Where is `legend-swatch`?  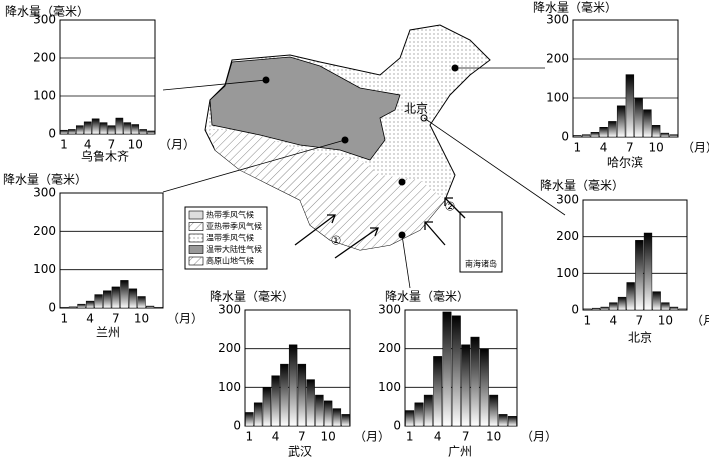 legend-swatch is located at coordinates (196, 249).